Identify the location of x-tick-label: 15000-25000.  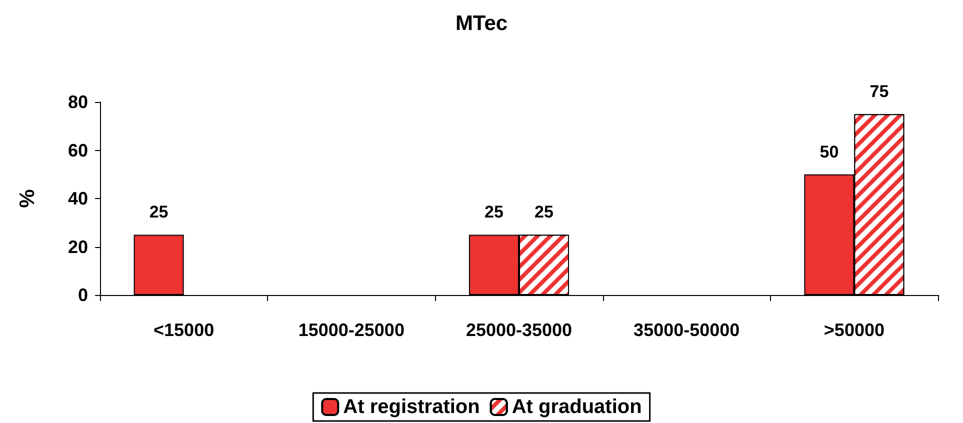
(351, 330).